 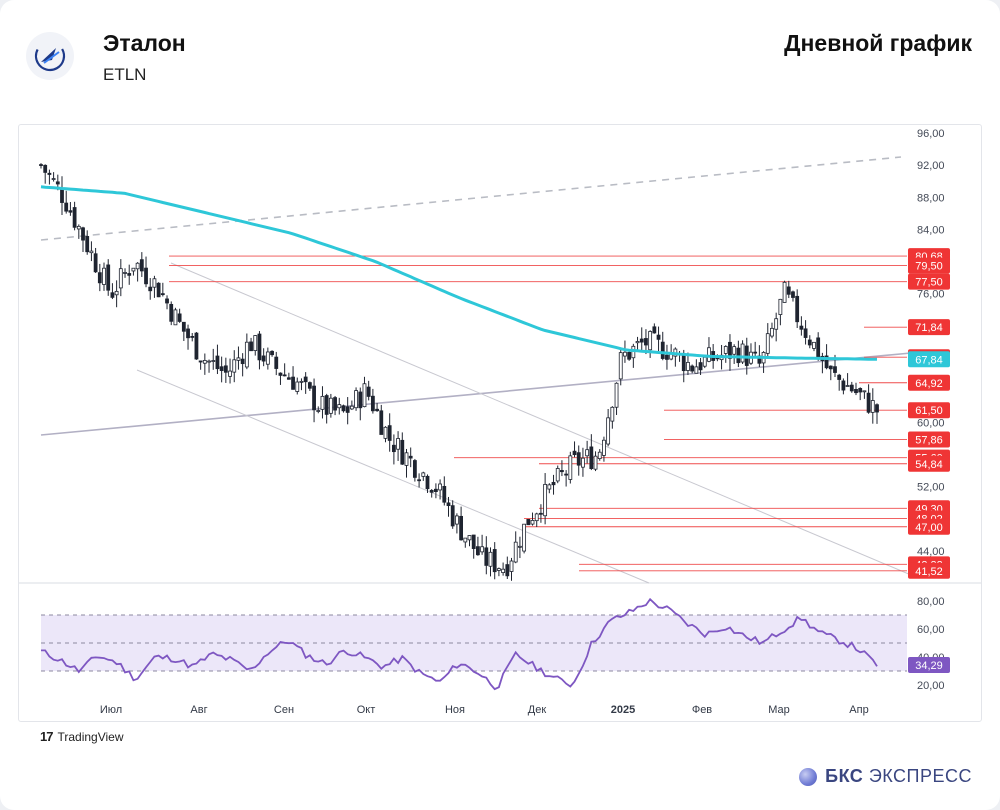 What do you see at coordinates (476, 394) in the screenshot?
I see `support-trendline` at bounding box center [476, 394].